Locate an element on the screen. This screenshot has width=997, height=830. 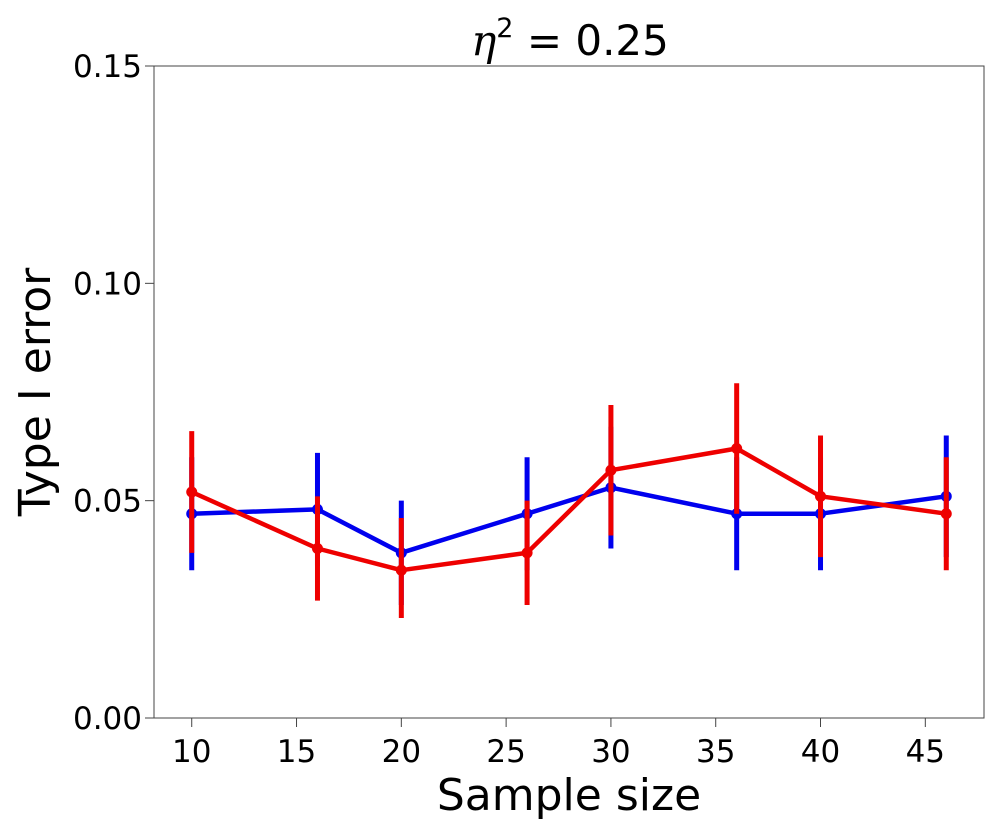
title-exponent: 2 is located at coordinates (504, 28).